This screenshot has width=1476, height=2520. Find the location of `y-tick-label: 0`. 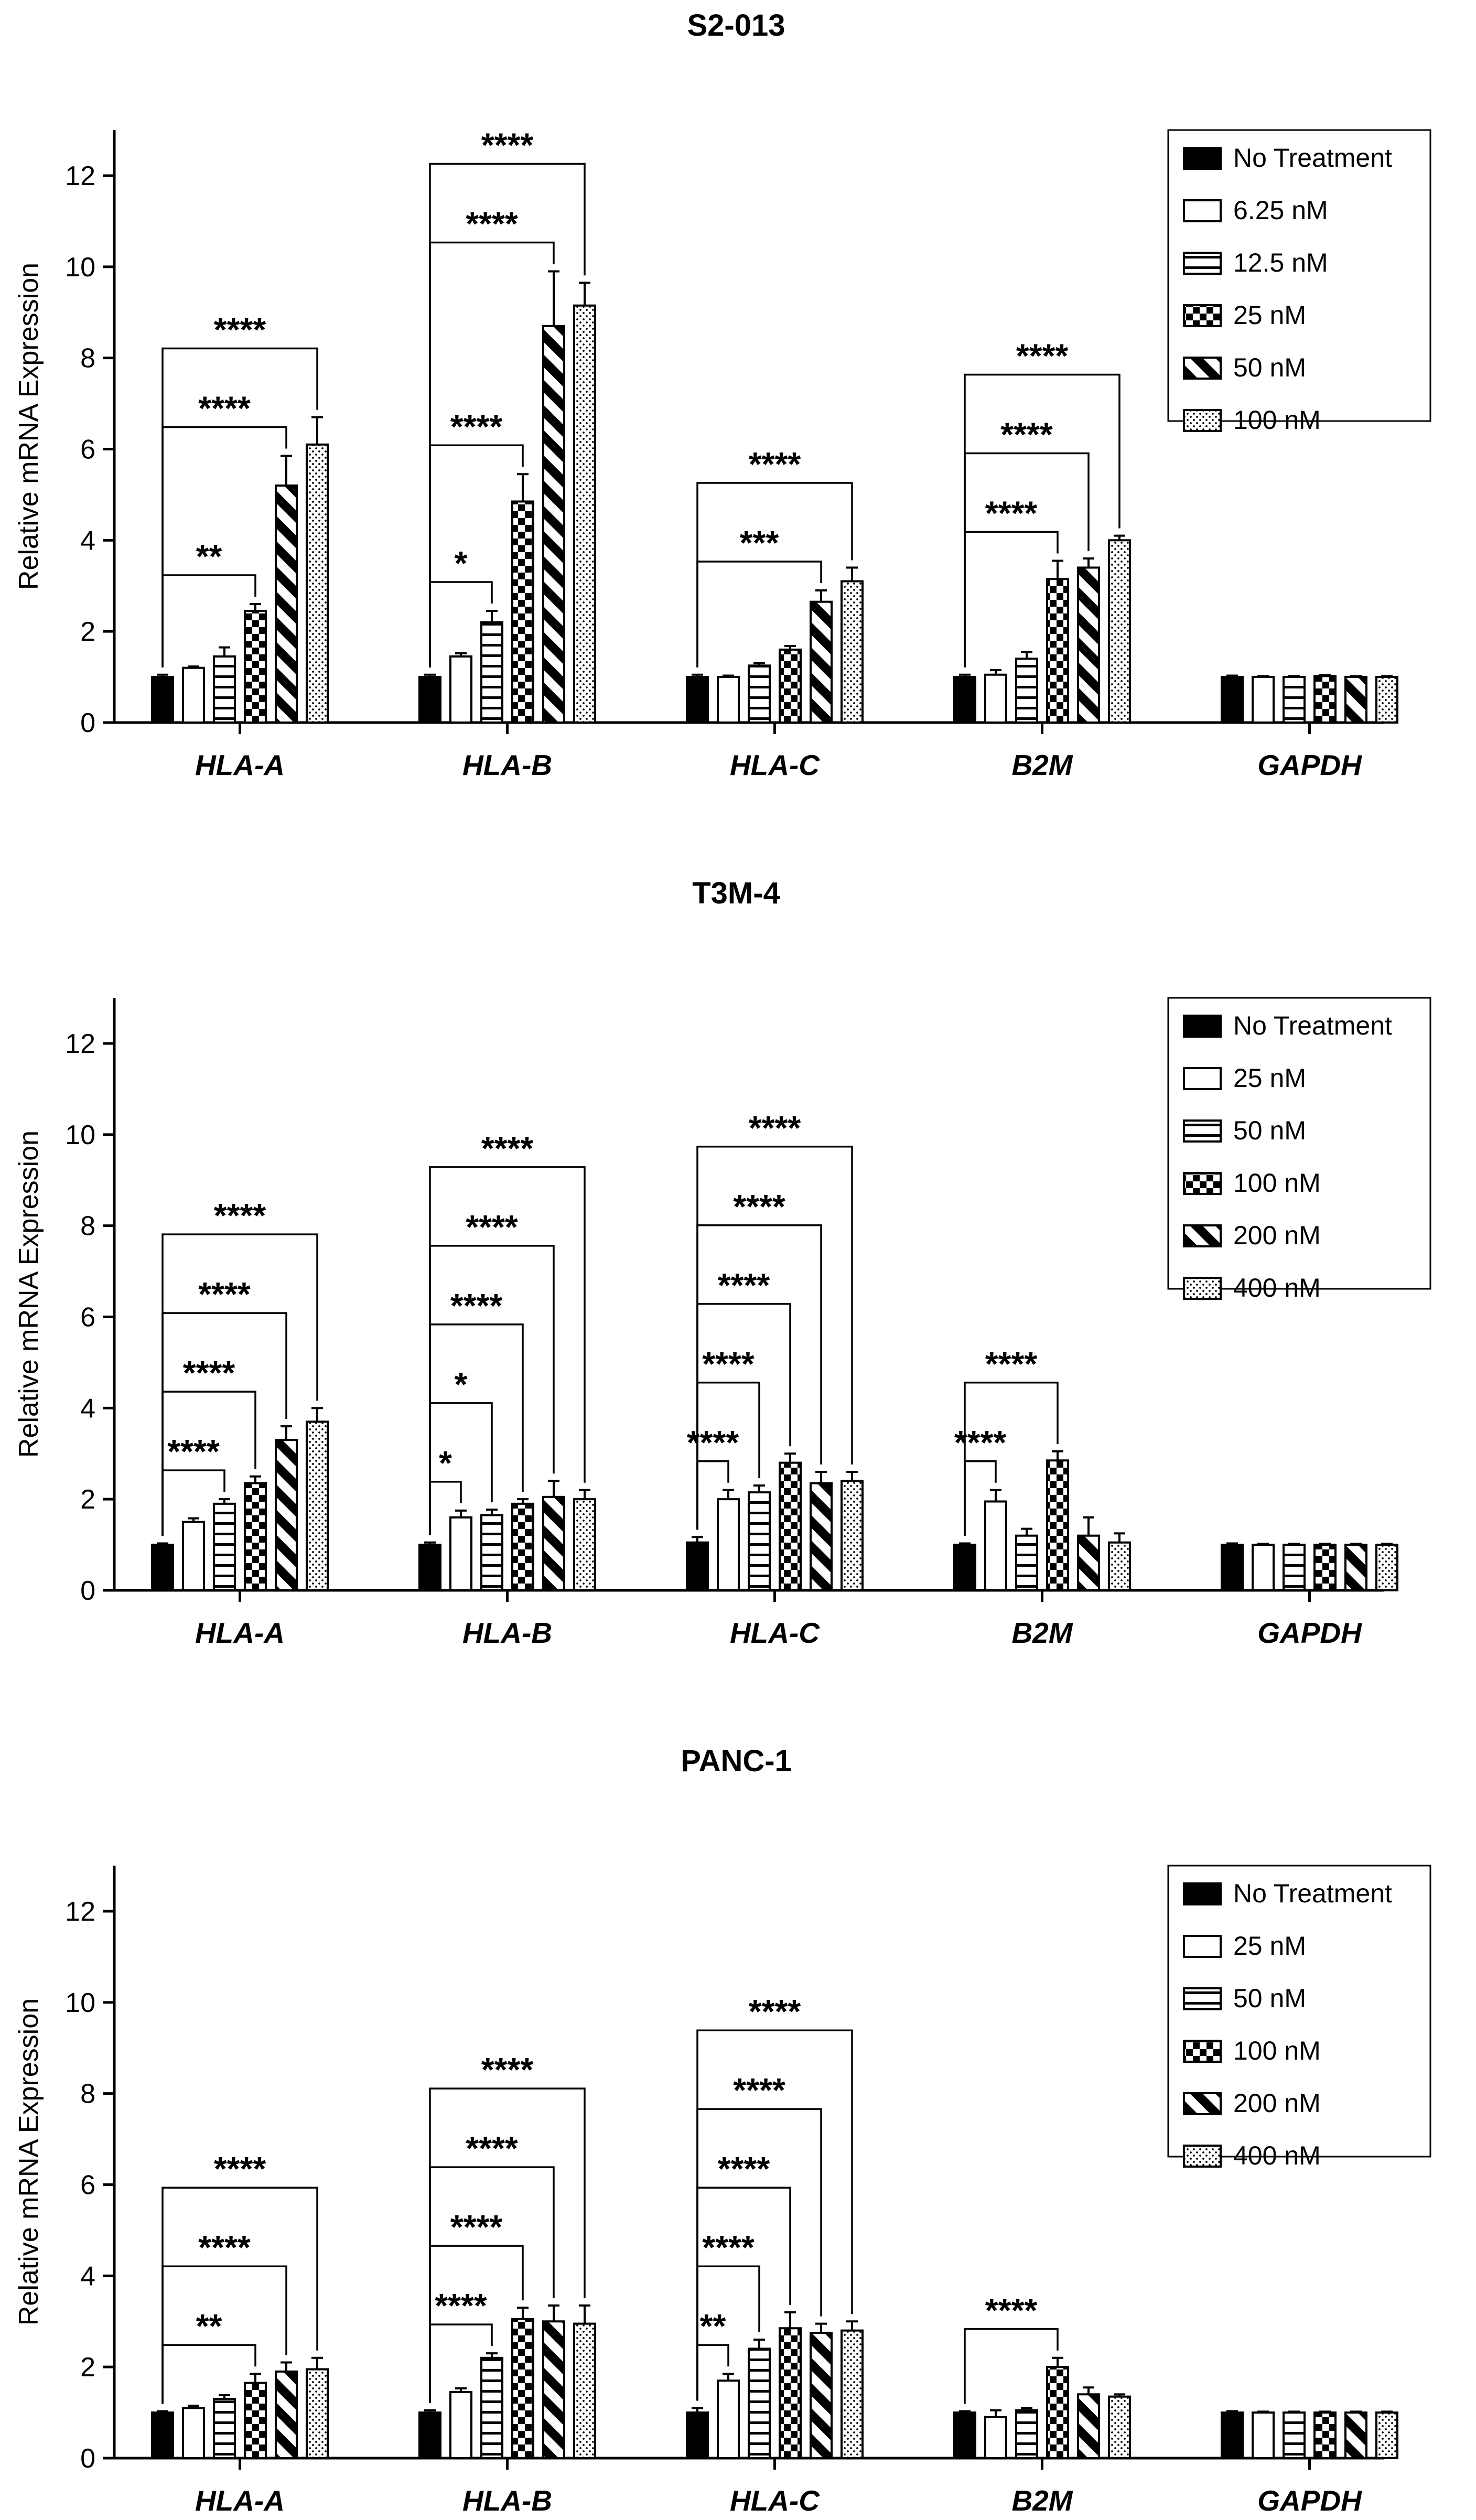

y-tick-label: 0 is located at coordinates (87, 723).